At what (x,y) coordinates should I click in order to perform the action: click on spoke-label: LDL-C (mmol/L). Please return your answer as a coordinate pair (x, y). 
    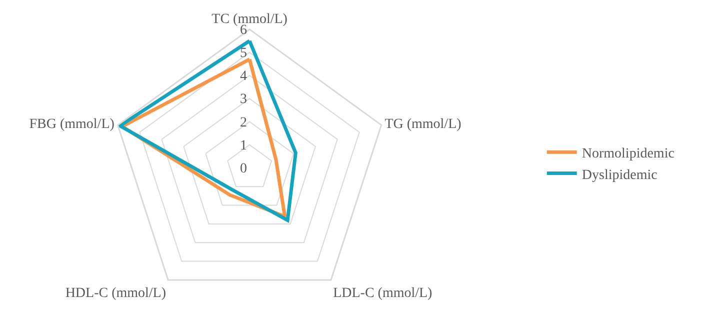
    Looking at the image, I should click on (383, 294).